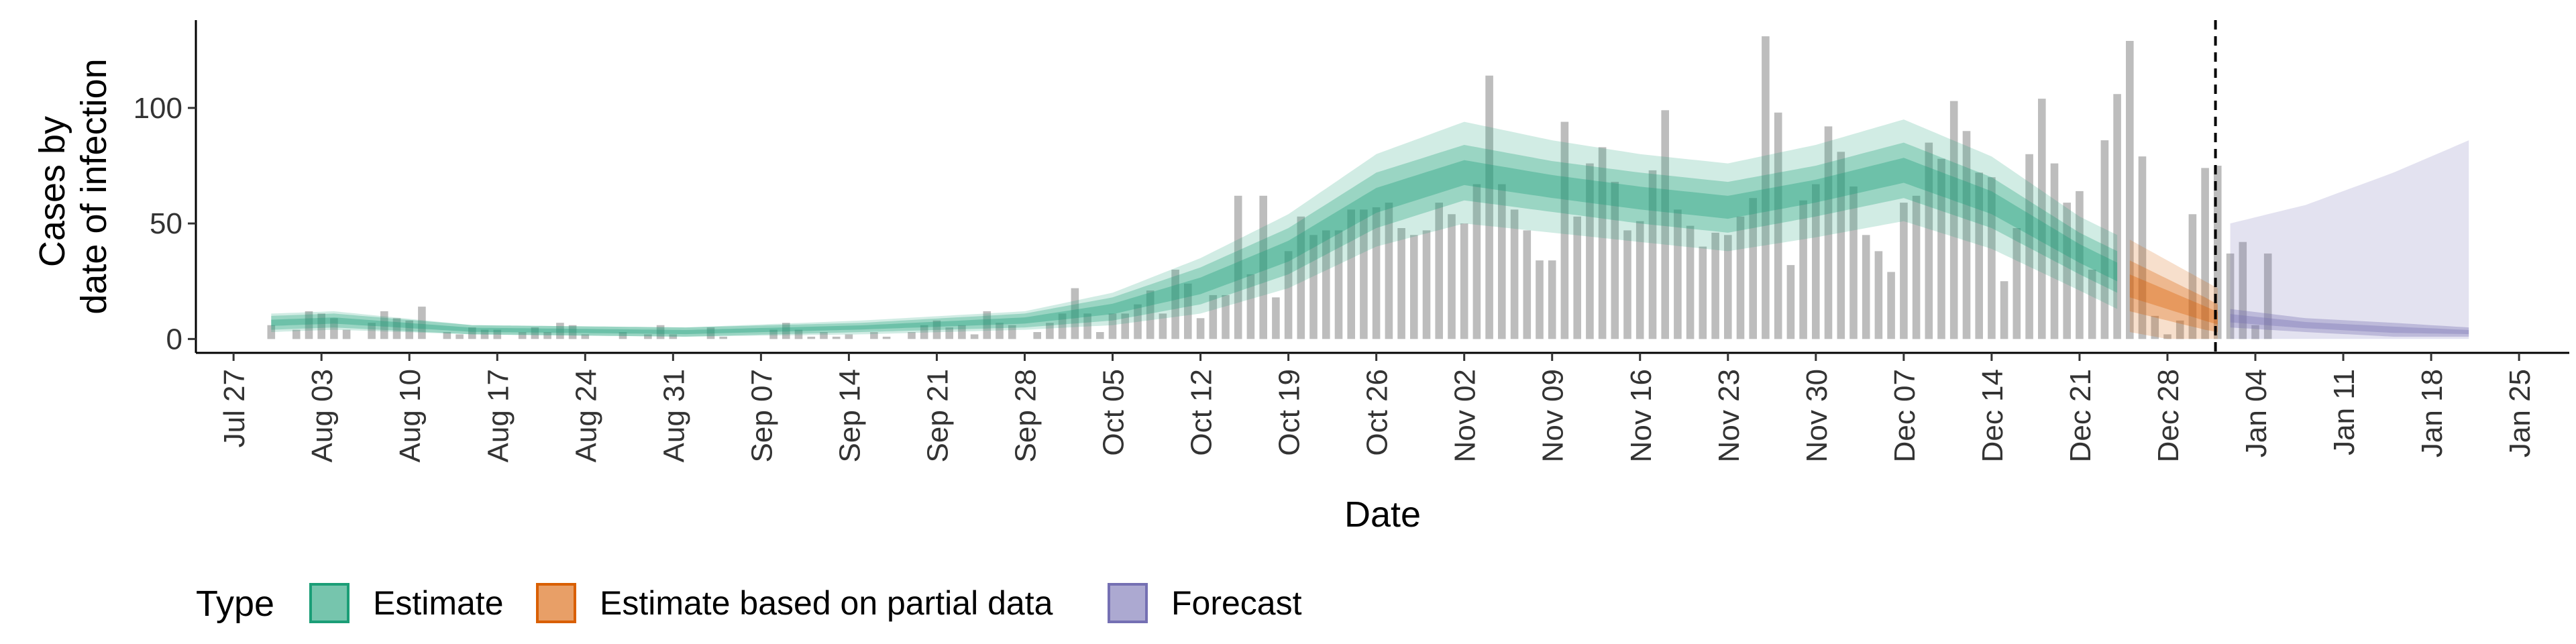  What do you see at coordinates (1817, 415) in the screenshot?
I see `x-tick-label: Nov 30` at bounding box center [1817, 415].